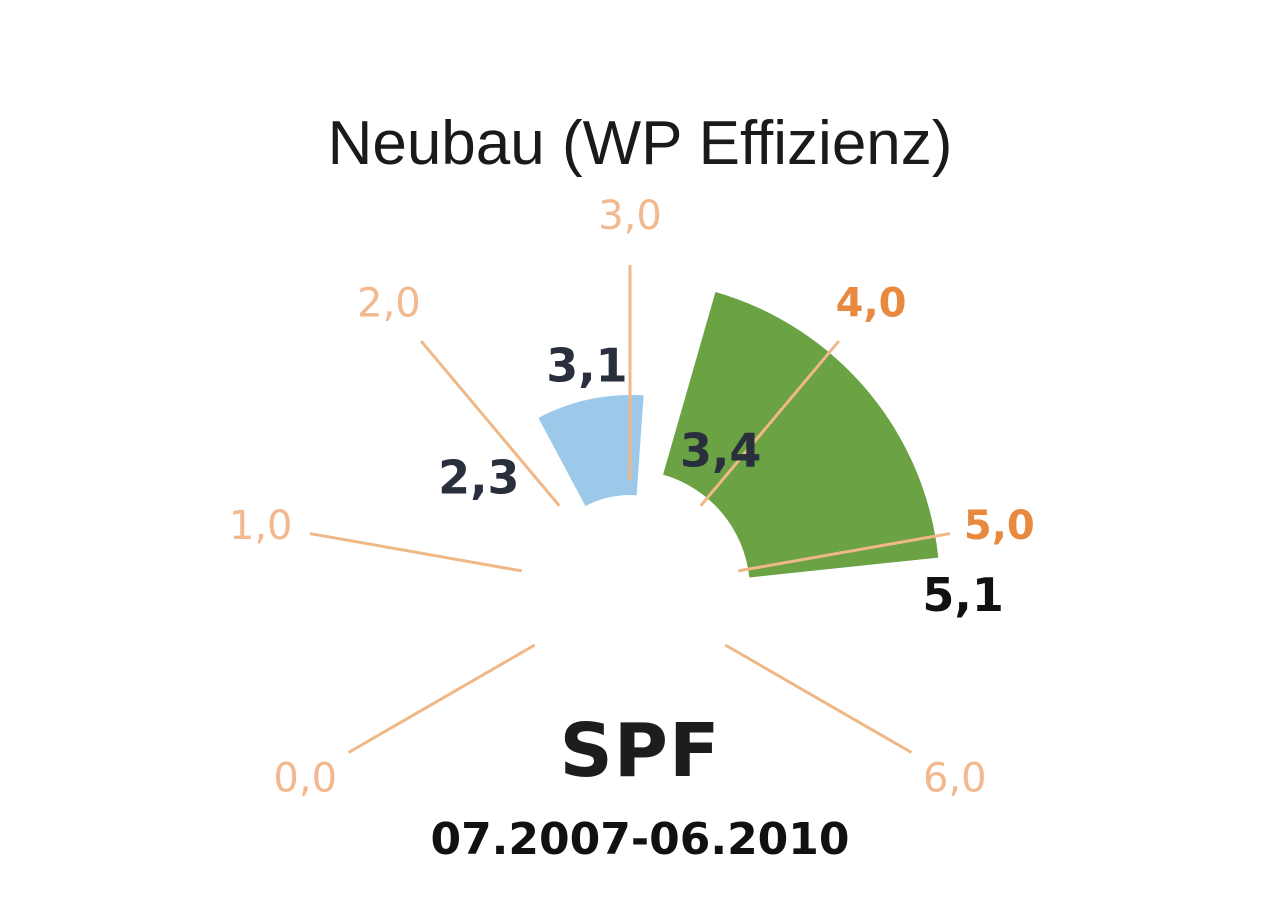  I want to click on gauge-tick-label: 2,0, so click(389, 304).